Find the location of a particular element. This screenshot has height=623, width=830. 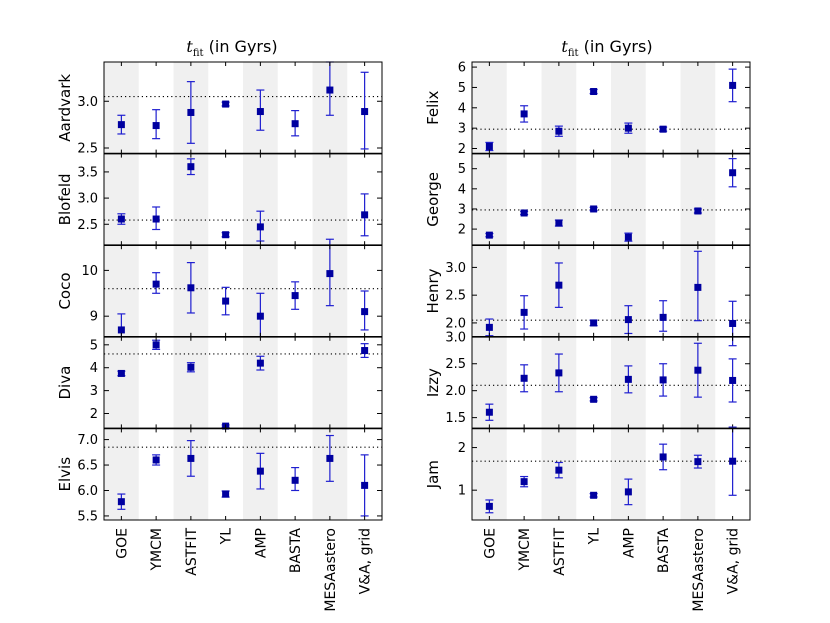

x-tick-label: MESAastero is located at coordinates (331, 570).